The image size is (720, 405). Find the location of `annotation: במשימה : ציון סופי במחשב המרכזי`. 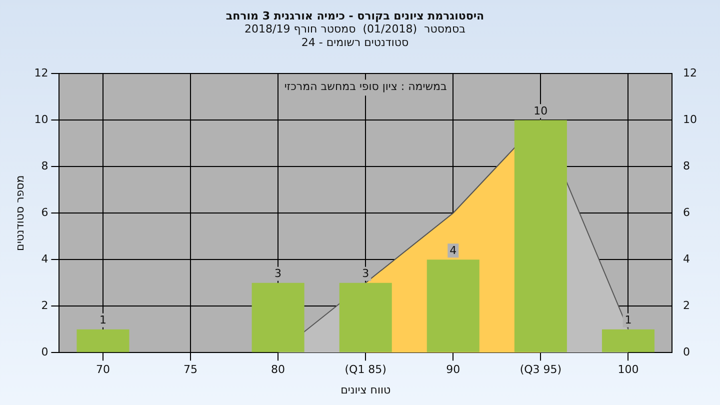

annotation: במשימה : ציון סופי במחשב המרכזי is located at coordinates (365, 86).